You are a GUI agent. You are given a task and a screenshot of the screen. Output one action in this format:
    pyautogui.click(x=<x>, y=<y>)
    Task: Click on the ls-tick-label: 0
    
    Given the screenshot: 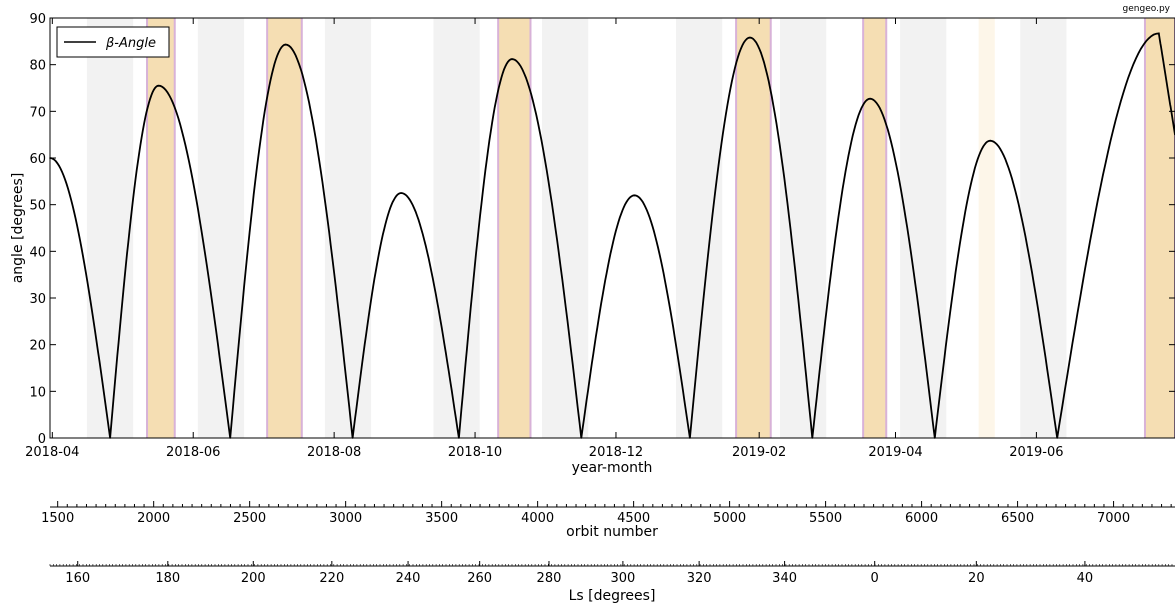 What is the action you would take?
    pyautogui.click(x=875, y=578)
    